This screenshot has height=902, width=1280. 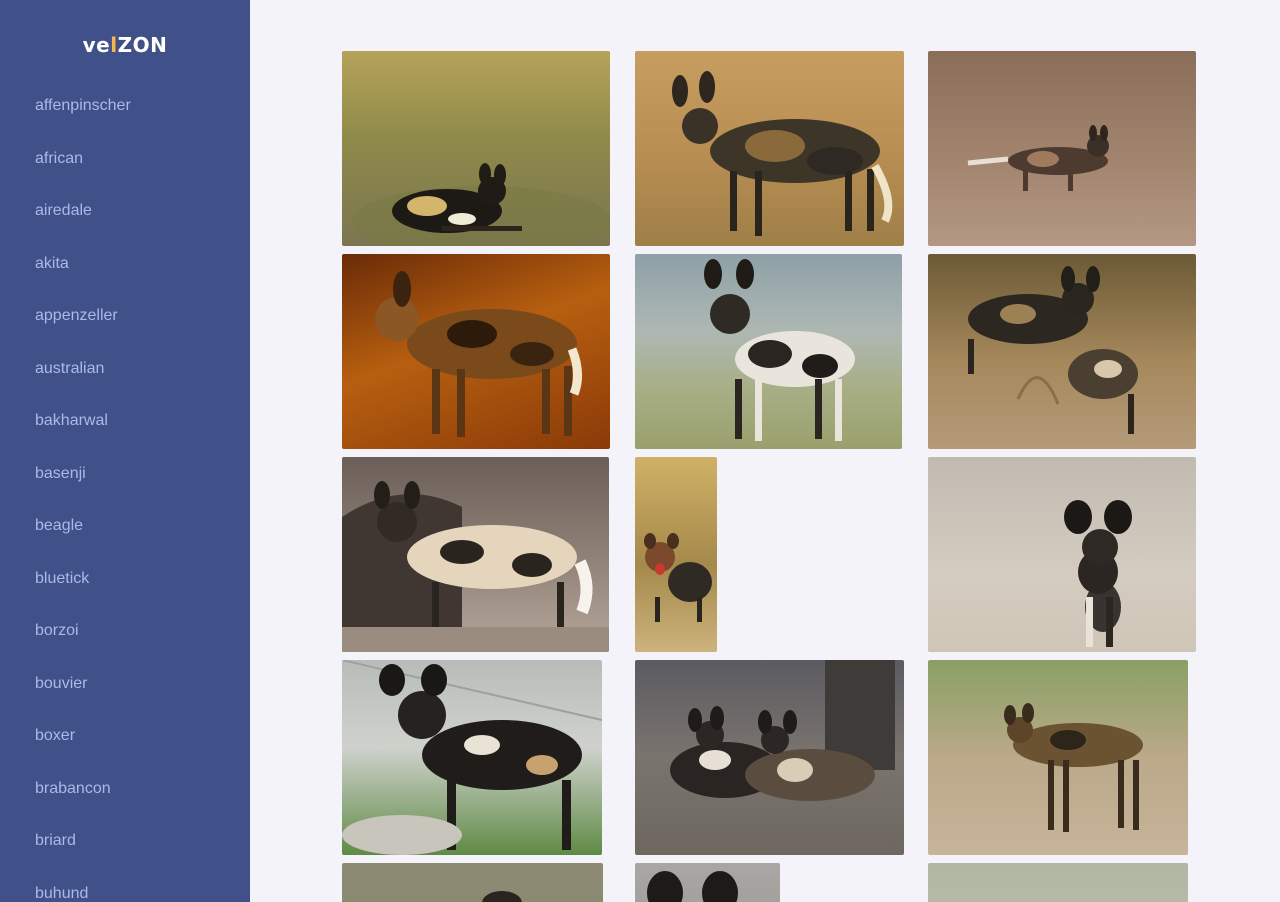 I want to click on sidebar-item-appenzeller: appenzeller, so click(x=125, y=316).